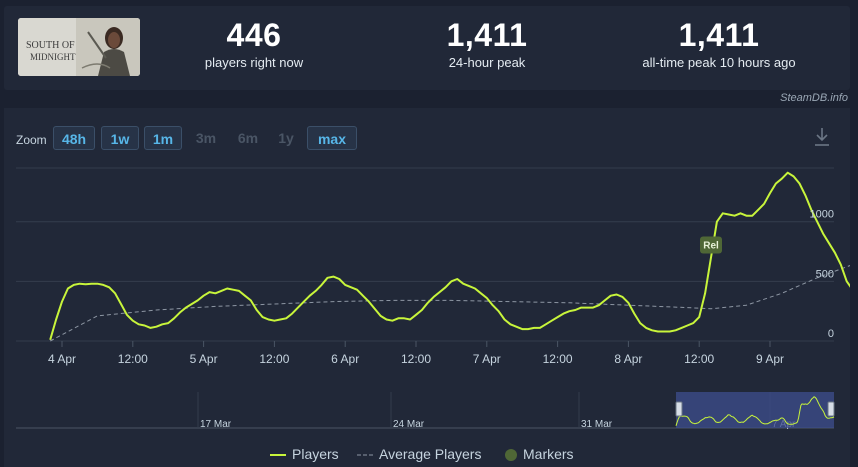  What do you see at coordinates (814, 98) in the screenshot?
I see `steamdb-credit: SteamDB.info` at bounding box center [814, 98].